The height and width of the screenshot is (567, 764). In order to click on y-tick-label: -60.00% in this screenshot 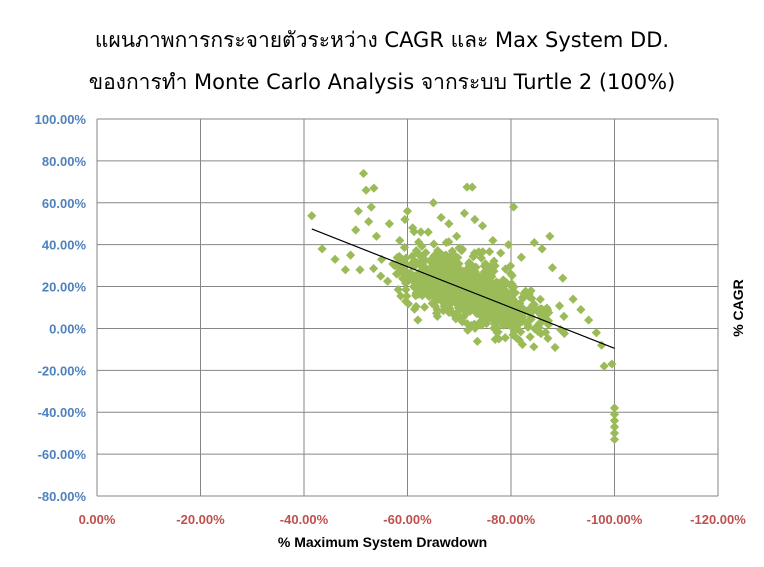, I will do `click(62, 454)`.